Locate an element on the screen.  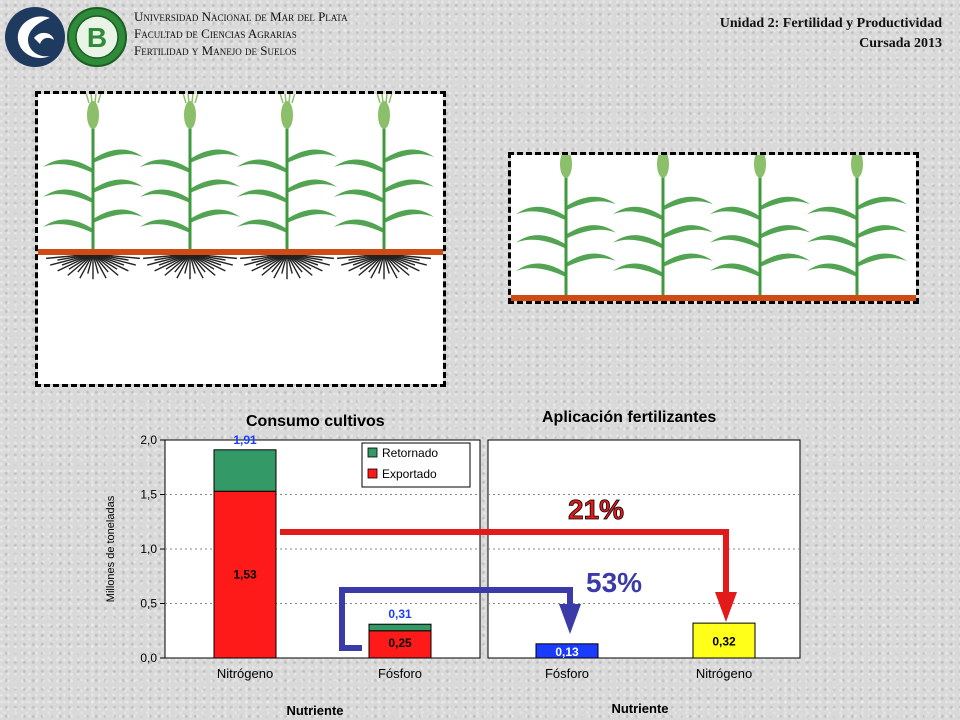
bar-total-label: 1,91 is located at coordinates (245, 440).